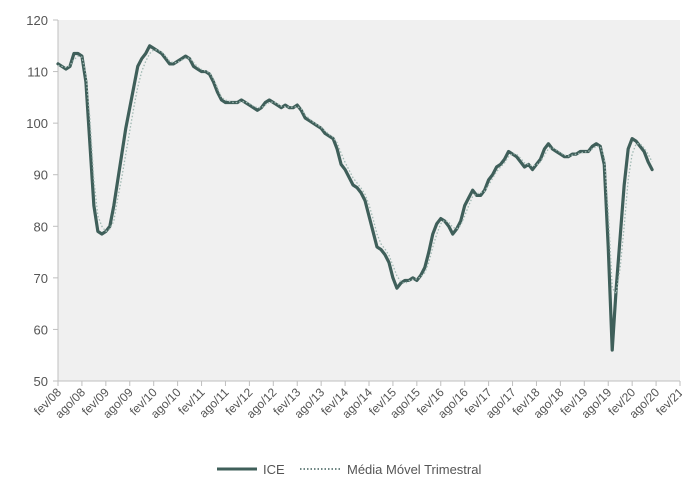  Describe the element at coordinates (41, 329) in the screenshot. I see `y-tick-label: 60` at that location.